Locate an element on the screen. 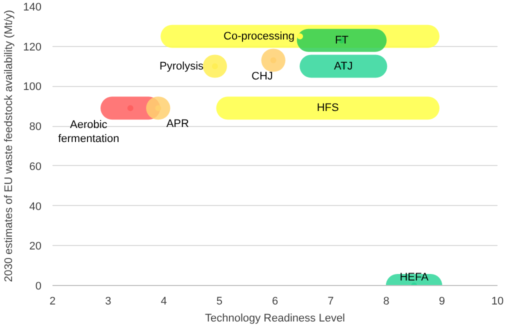  y-axis-title: 2030 estimates of EU waste feedstock availability (Mt/y) is located at coordinates (9, 146).